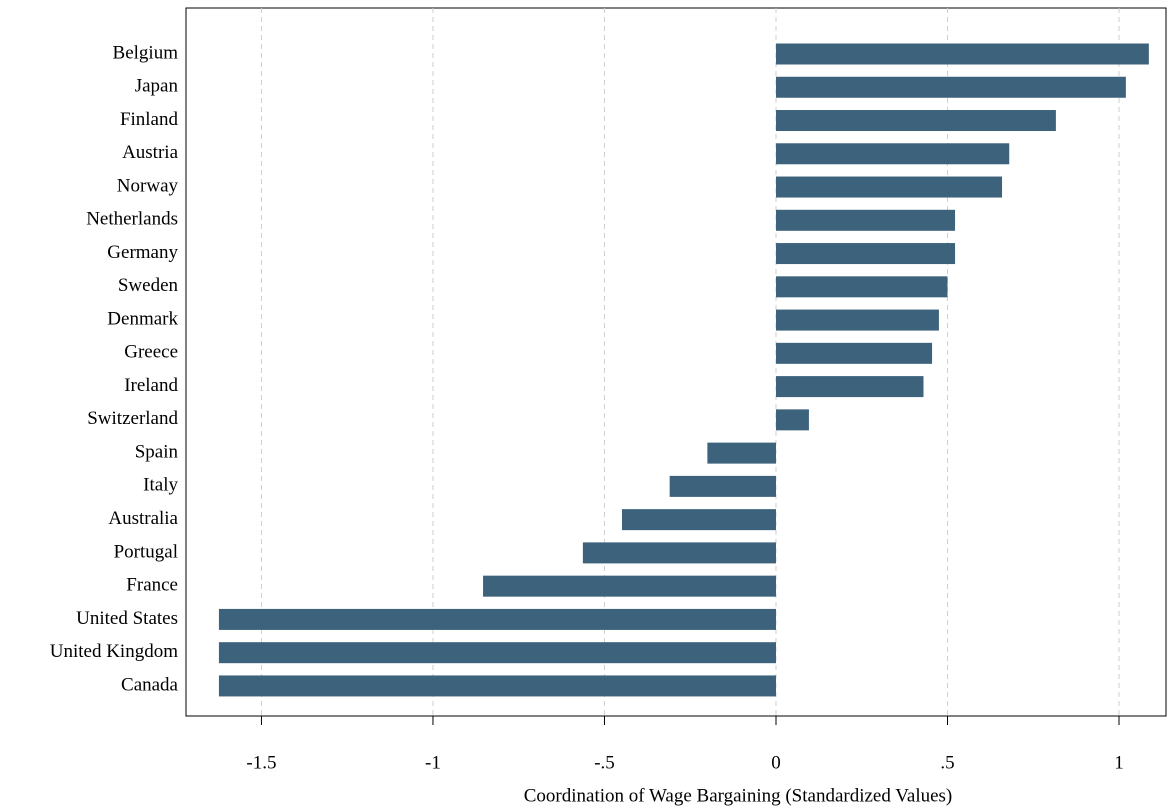  What do you see at coordinates (150, 152) in the screenshot?
I see `y-tick-label: Austria` at bounding box center [150, 152].